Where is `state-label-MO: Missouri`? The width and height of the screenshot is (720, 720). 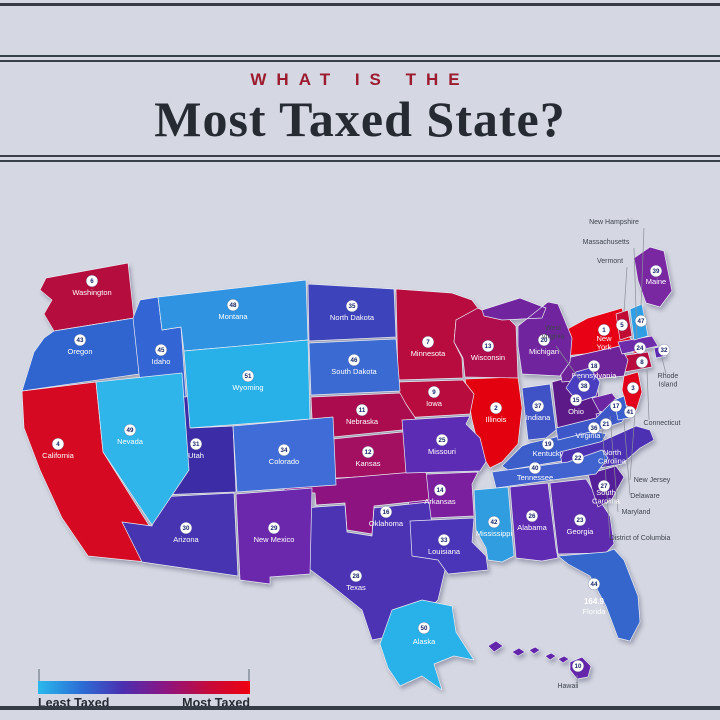
state-label-MO: Missouri is located at coordinates (442, 451).